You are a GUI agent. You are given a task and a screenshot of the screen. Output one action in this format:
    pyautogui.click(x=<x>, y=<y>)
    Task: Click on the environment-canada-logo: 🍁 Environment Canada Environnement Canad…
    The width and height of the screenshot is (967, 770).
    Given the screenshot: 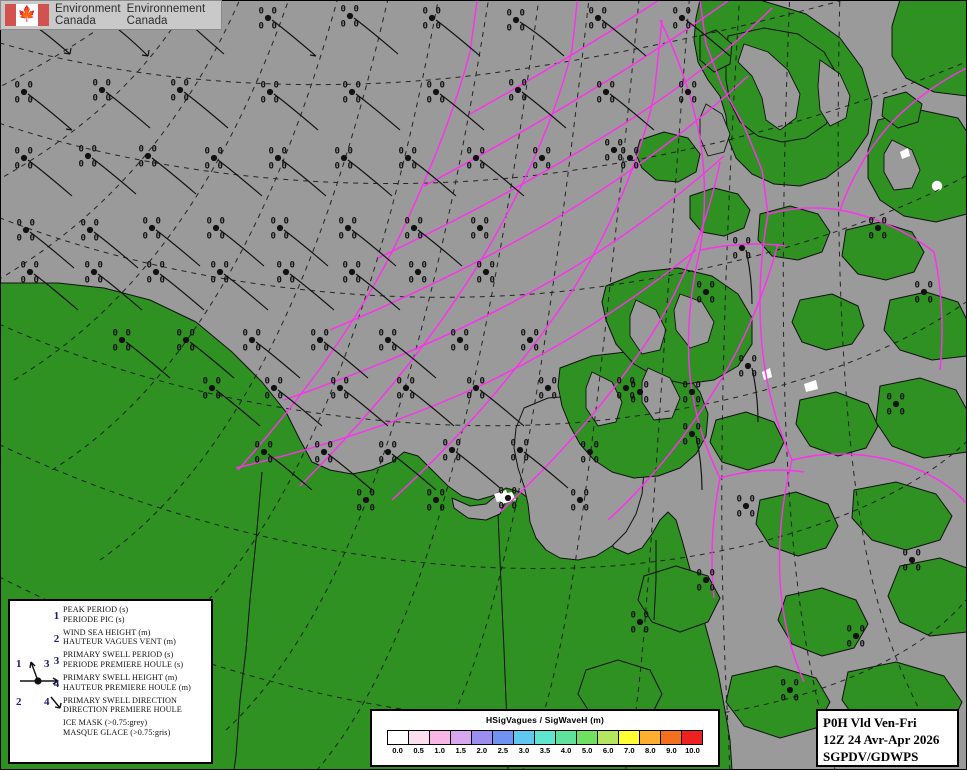 What is the action you would take?
    pyautogui.click(x=111, y=15)
    